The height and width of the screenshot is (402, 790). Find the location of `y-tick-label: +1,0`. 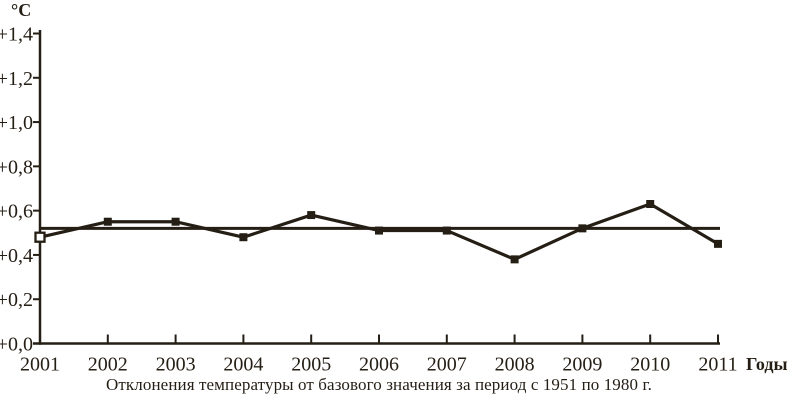

y-tick-label: +1,0 is located at coordinates (16, 123).